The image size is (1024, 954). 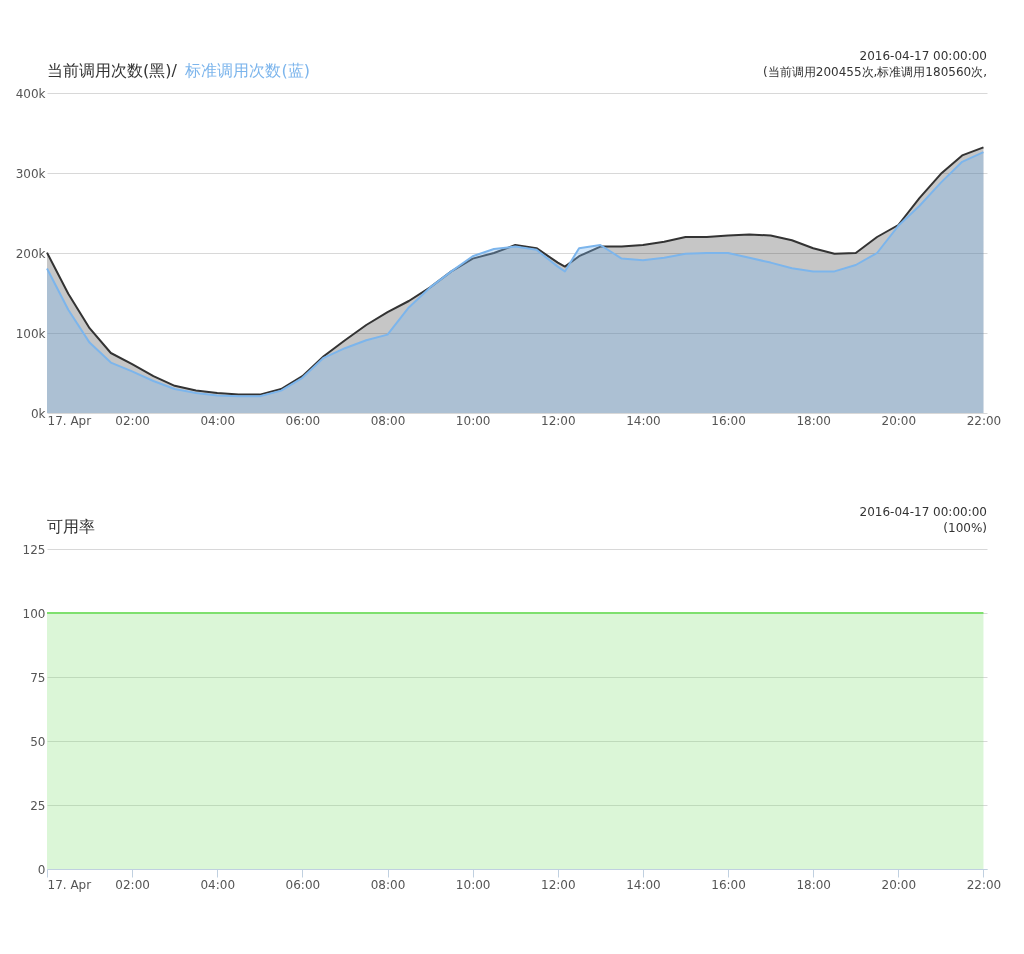 What do you see at coordinates (112, 70) in the screenshot?
I see `text: 当前调用次数(黑)/` at bounding box center [112, 70].